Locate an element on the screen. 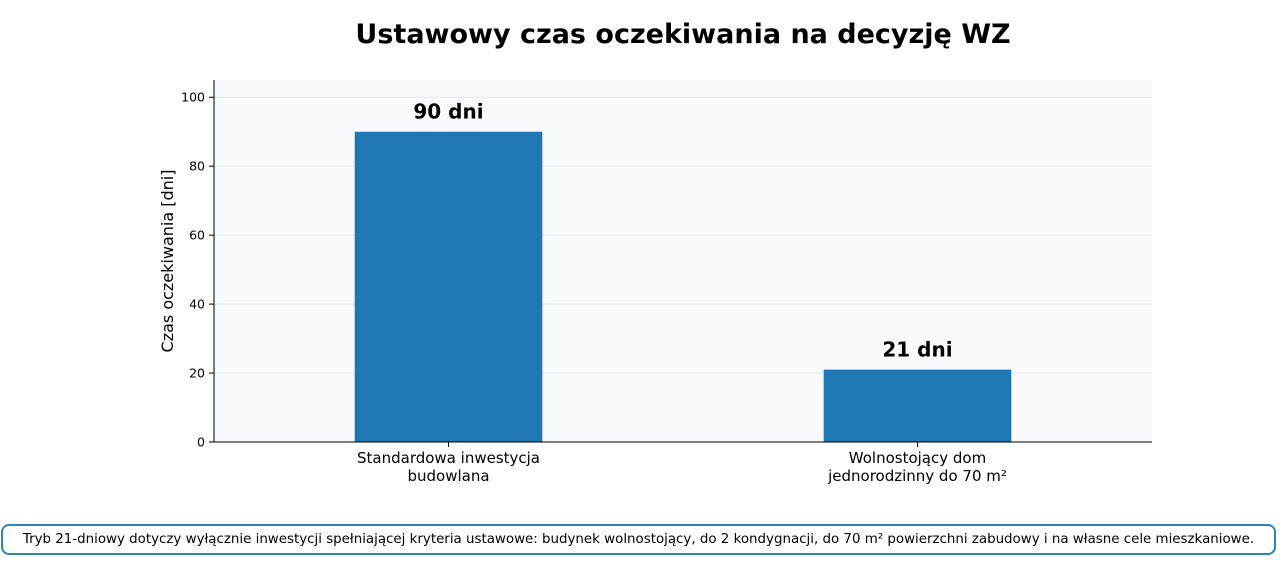 Image resolution: width=1280 pixels, height=577 pixels. y-tick-label-0: 0 is located at coordinates (201, 442).